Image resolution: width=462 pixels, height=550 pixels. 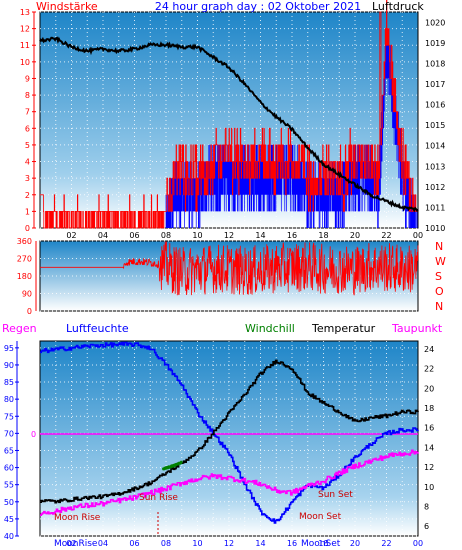 I want to click on bottom-x-tick-label: 18, so click(x=323, y=543).